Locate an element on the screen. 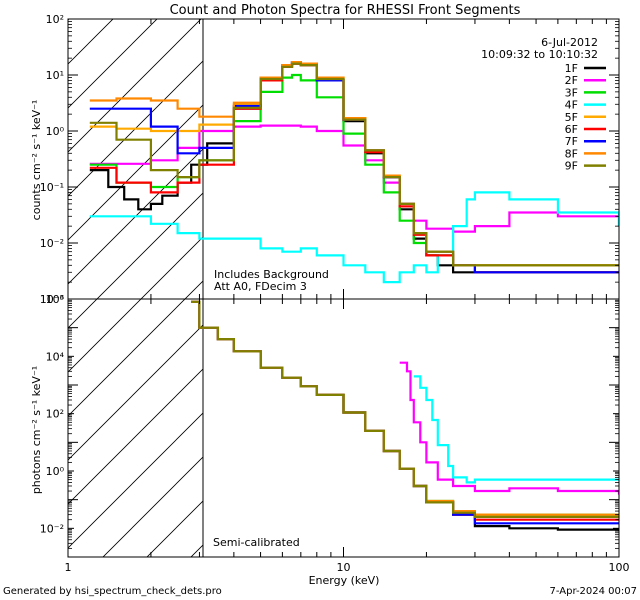 The width and height of the screenshot is (640, 600). photons-y-axis-label: photons cm⁻² s⁻¹ keV⁻¹ is located at coordinates (36, 430).